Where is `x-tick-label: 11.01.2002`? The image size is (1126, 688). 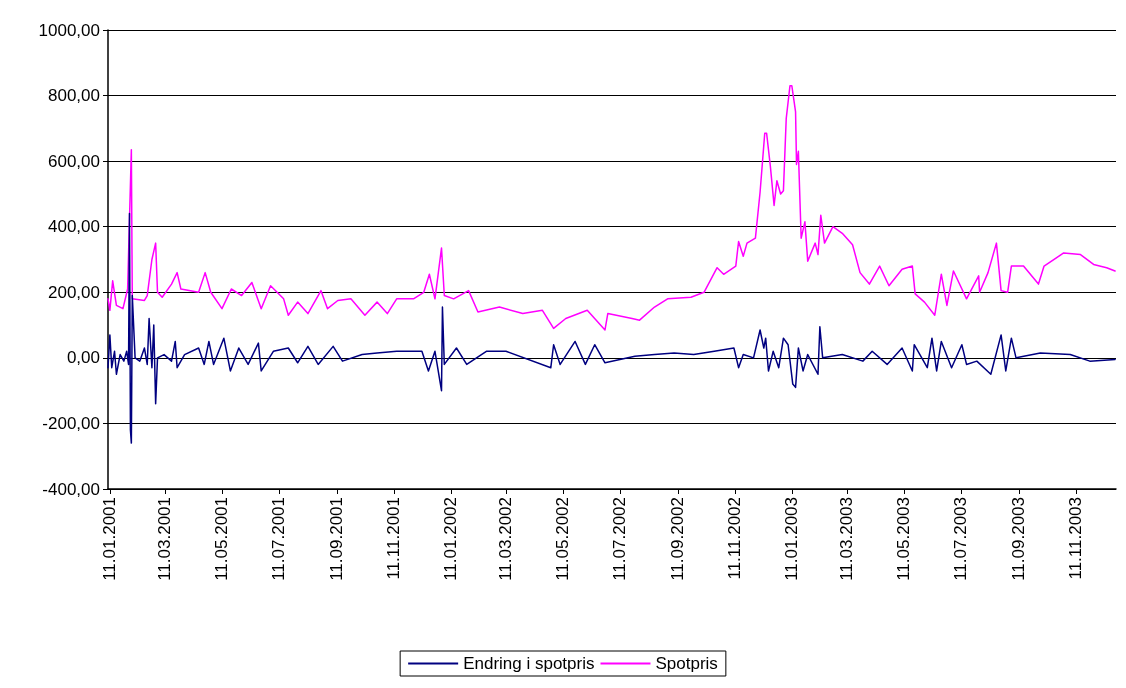
x-tick-label: 11.01.2002 is located at coordinates (451, 539).